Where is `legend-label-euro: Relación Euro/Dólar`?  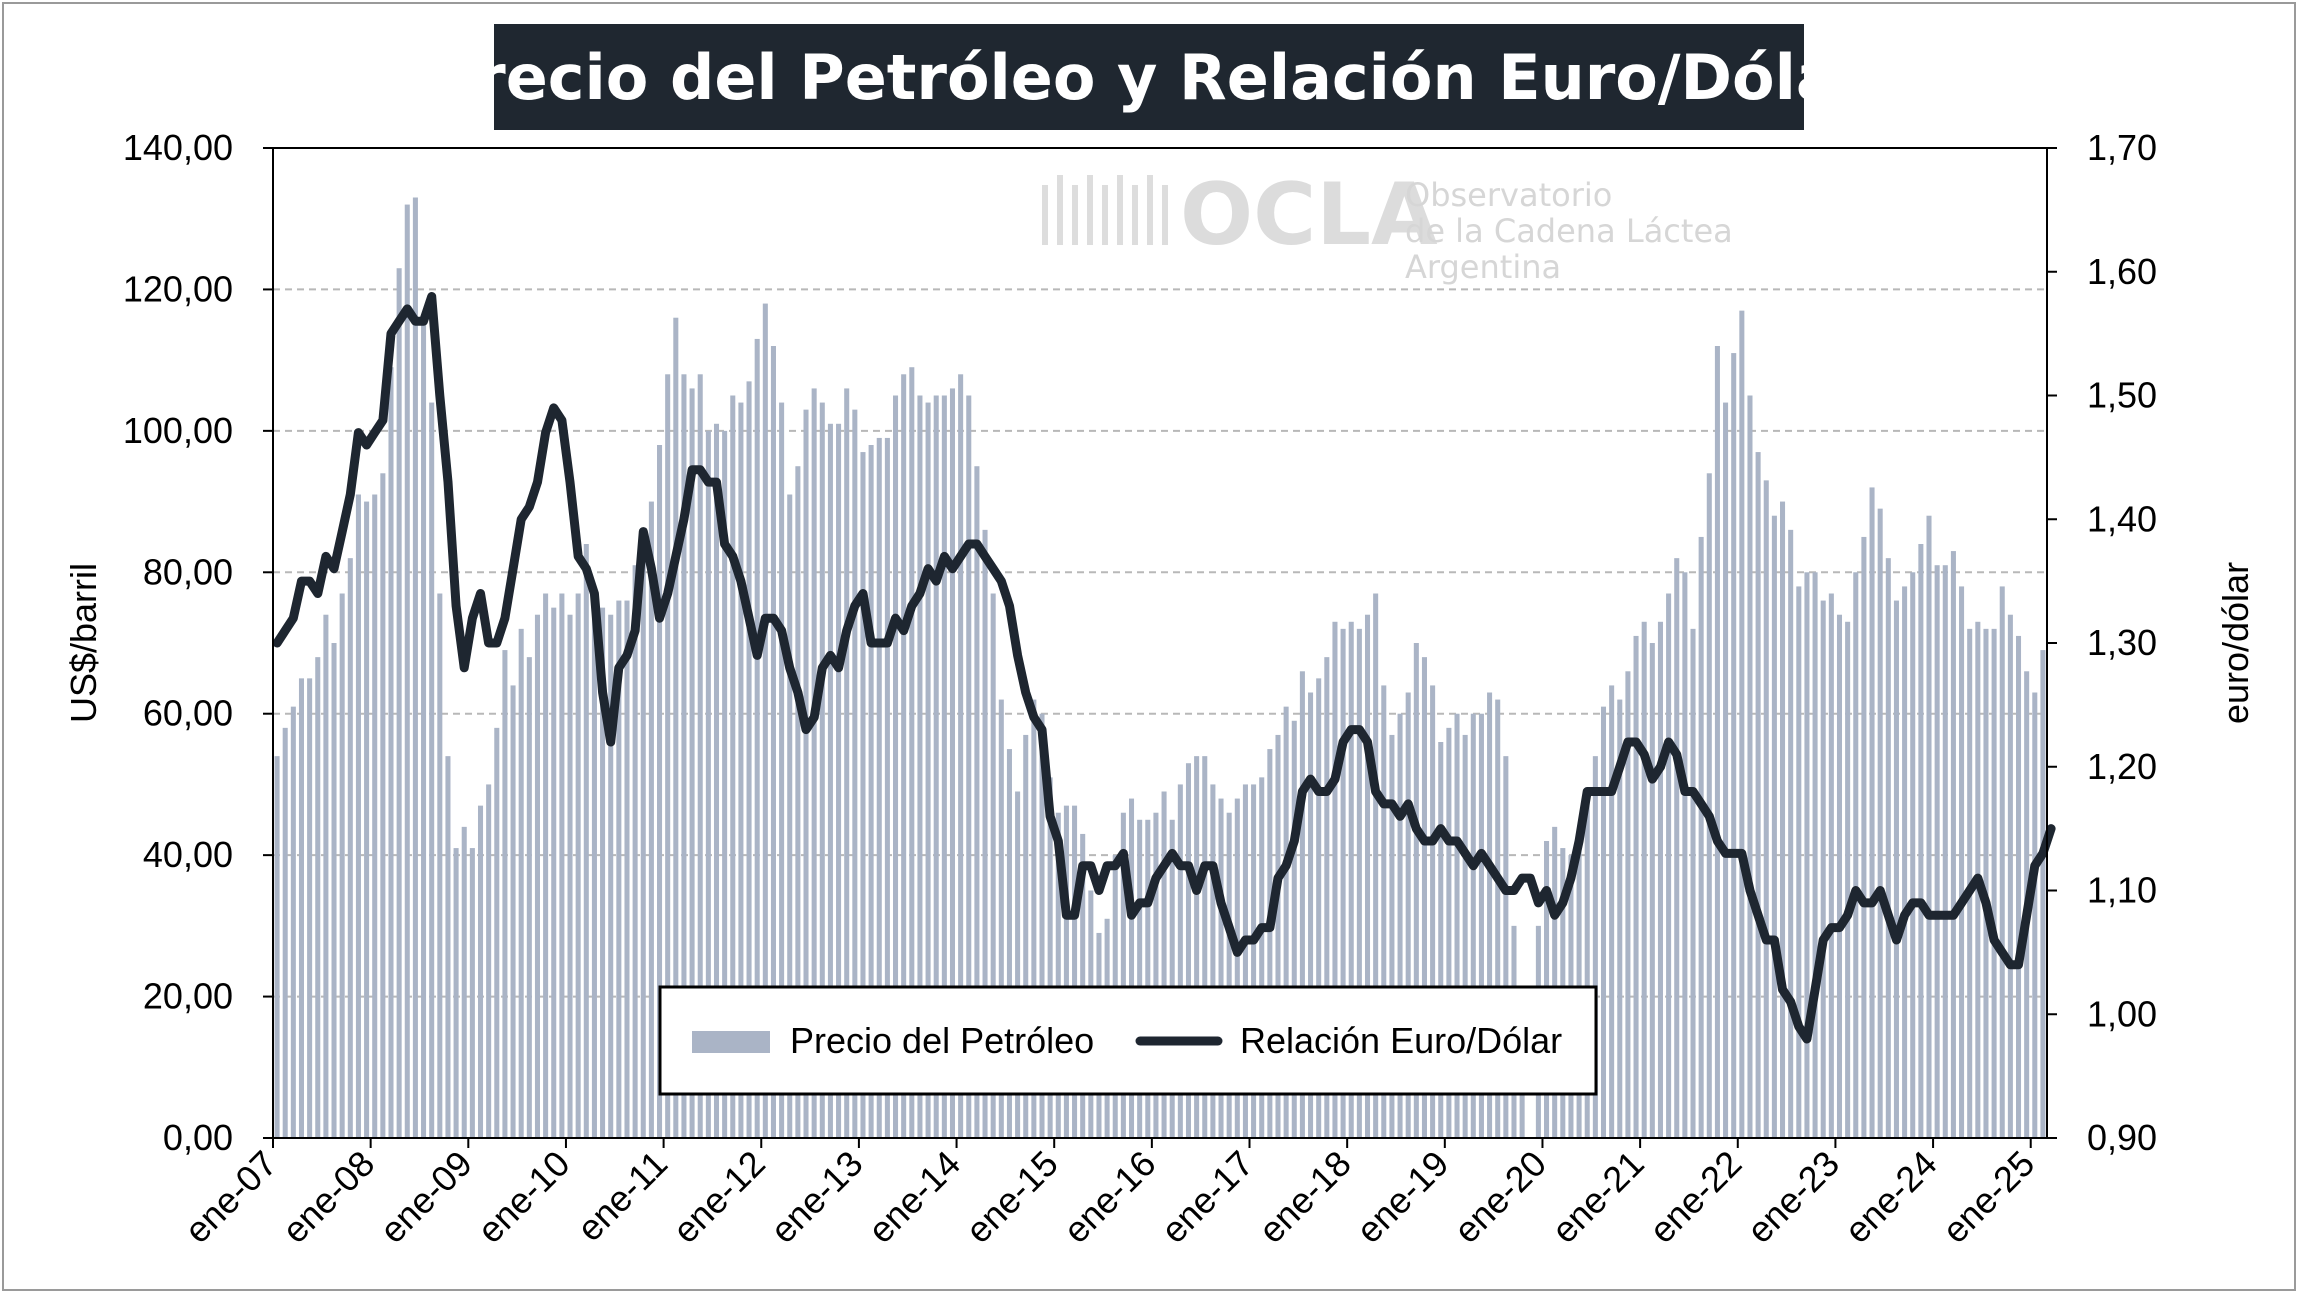
legend-label-euro: Relación Euro/Dólar is located at coordinates (1401, 1040).